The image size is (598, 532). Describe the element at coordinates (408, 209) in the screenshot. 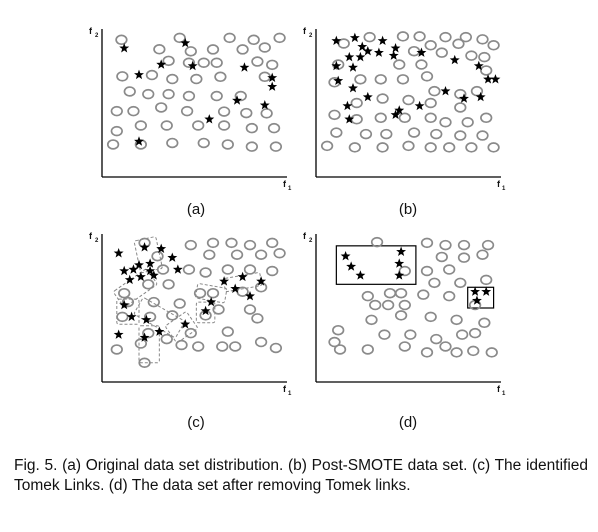

I see `panel-label: (b)` at that location.